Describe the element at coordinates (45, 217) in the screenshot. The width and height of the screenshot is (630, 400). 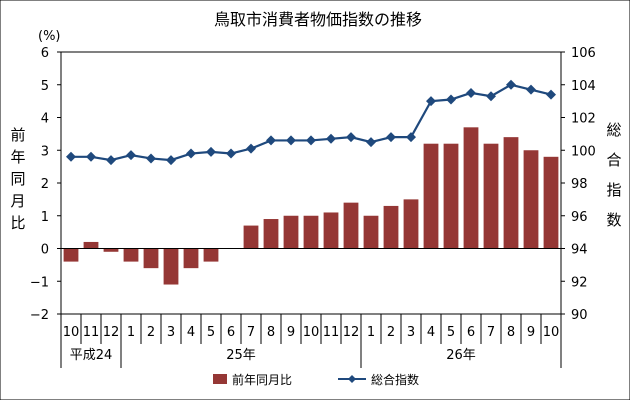
I see `left-tick-label-3: 1` at that location.